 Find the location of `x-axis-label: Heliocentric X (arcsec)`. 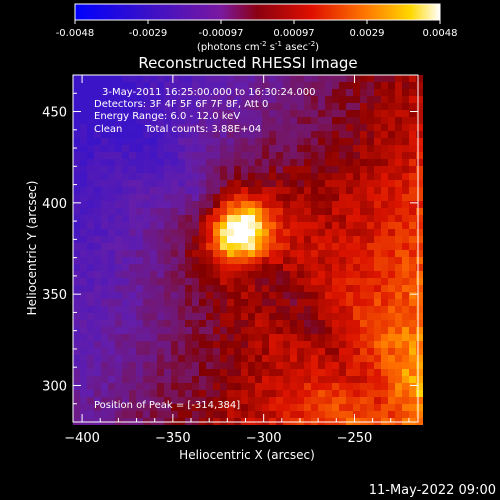

x-axis-label: Heliocentric X (arcsec) is located at coordinates (247, 455).